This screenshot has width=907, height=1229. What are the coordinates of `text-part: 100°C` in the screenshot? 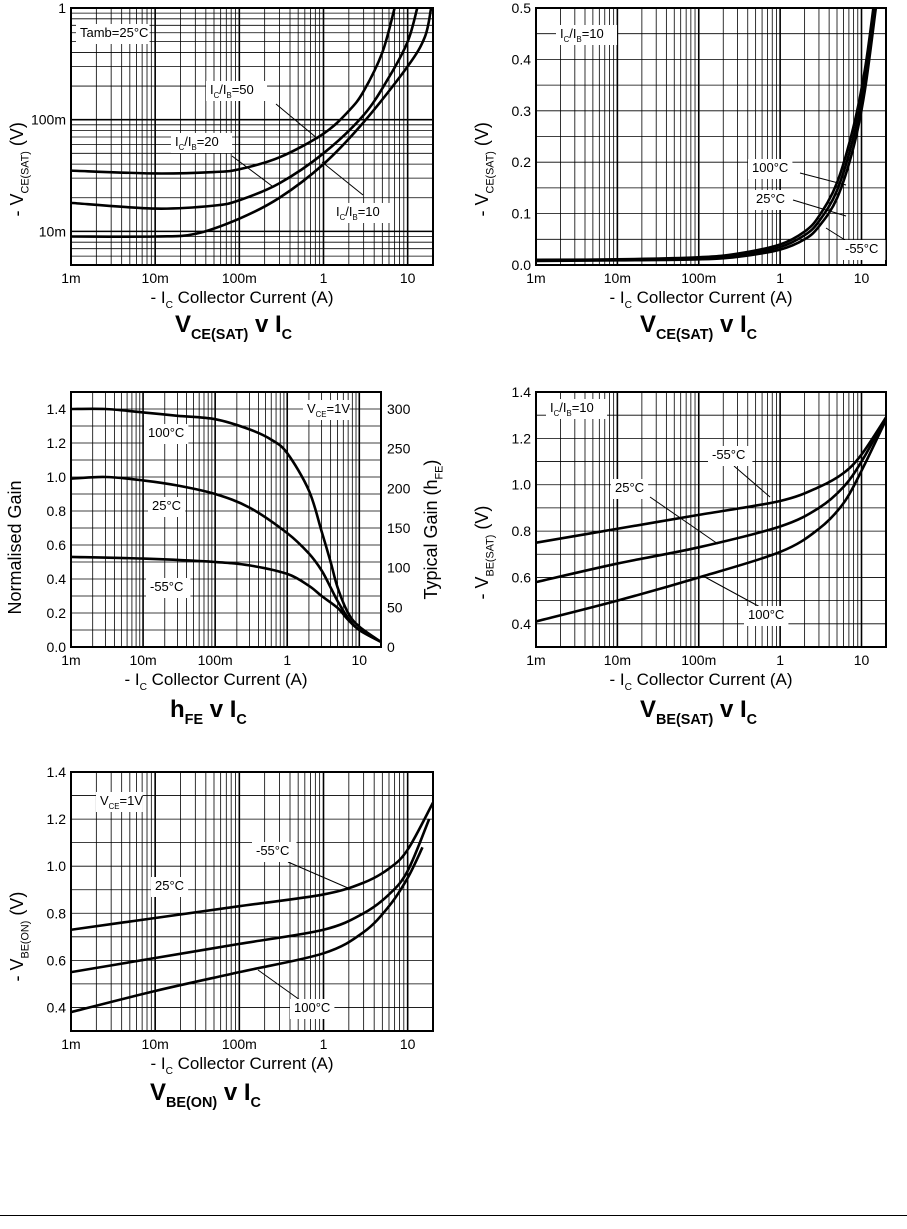 It's located at (312, 1007).